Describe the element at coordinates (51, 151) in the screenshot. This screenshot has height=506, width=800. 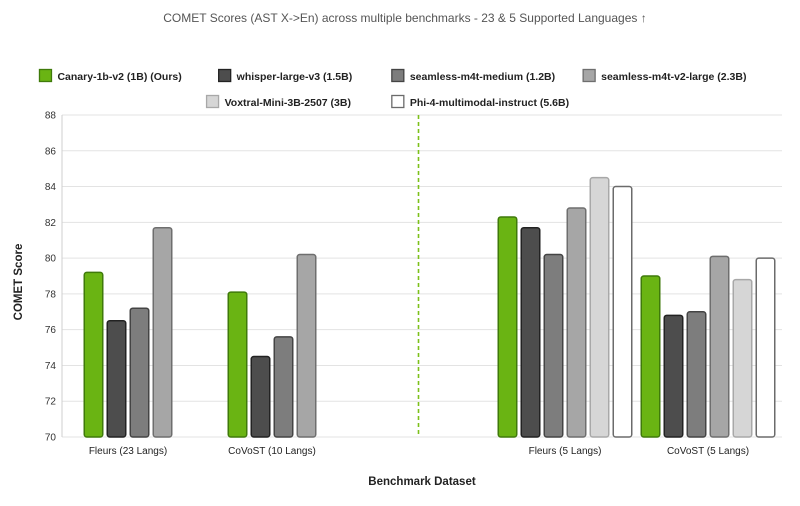
I see `y-tick-label: 86` at that location.